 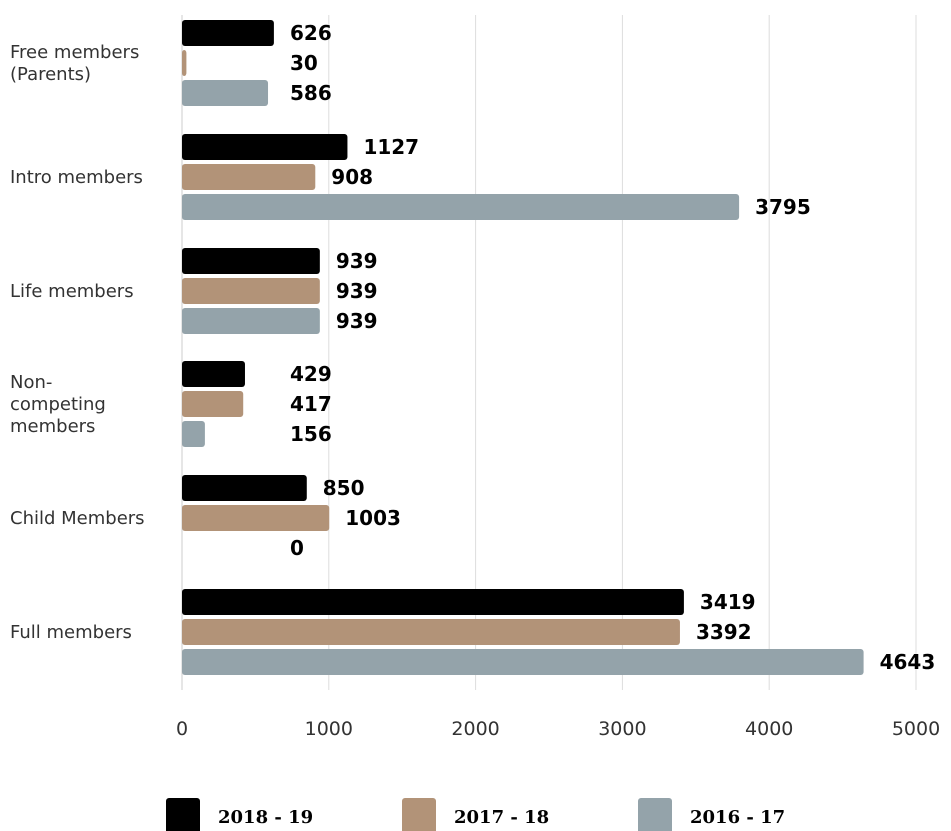 What do you see at coordinates (391, 147) in the screenshot?
I see `value-label-1-2: 1127` at bounding box center [391, 147].